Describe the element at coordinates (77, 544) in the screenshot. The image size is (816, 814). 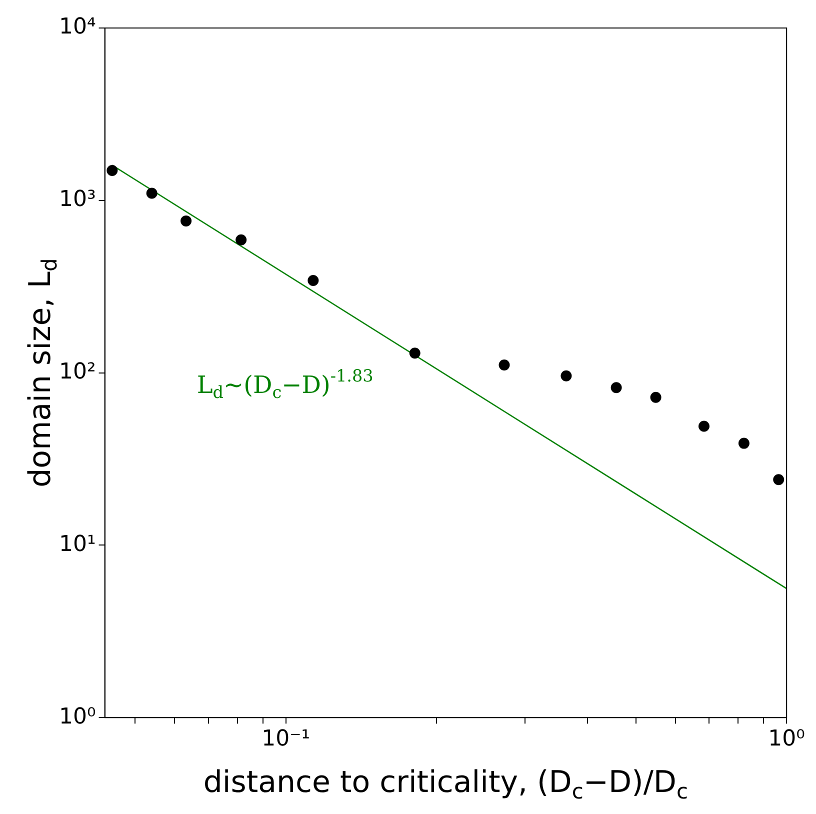
I see `y-tick-label: 10¹` at that location.